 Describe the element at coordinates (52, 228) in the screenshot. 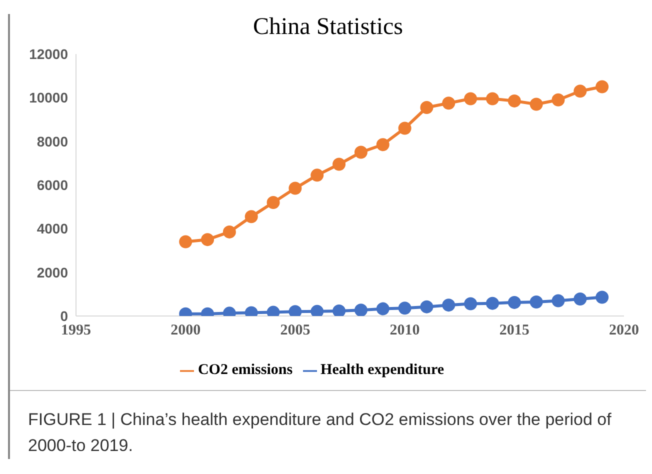

I see `y-tick-label: 4000` at that location.